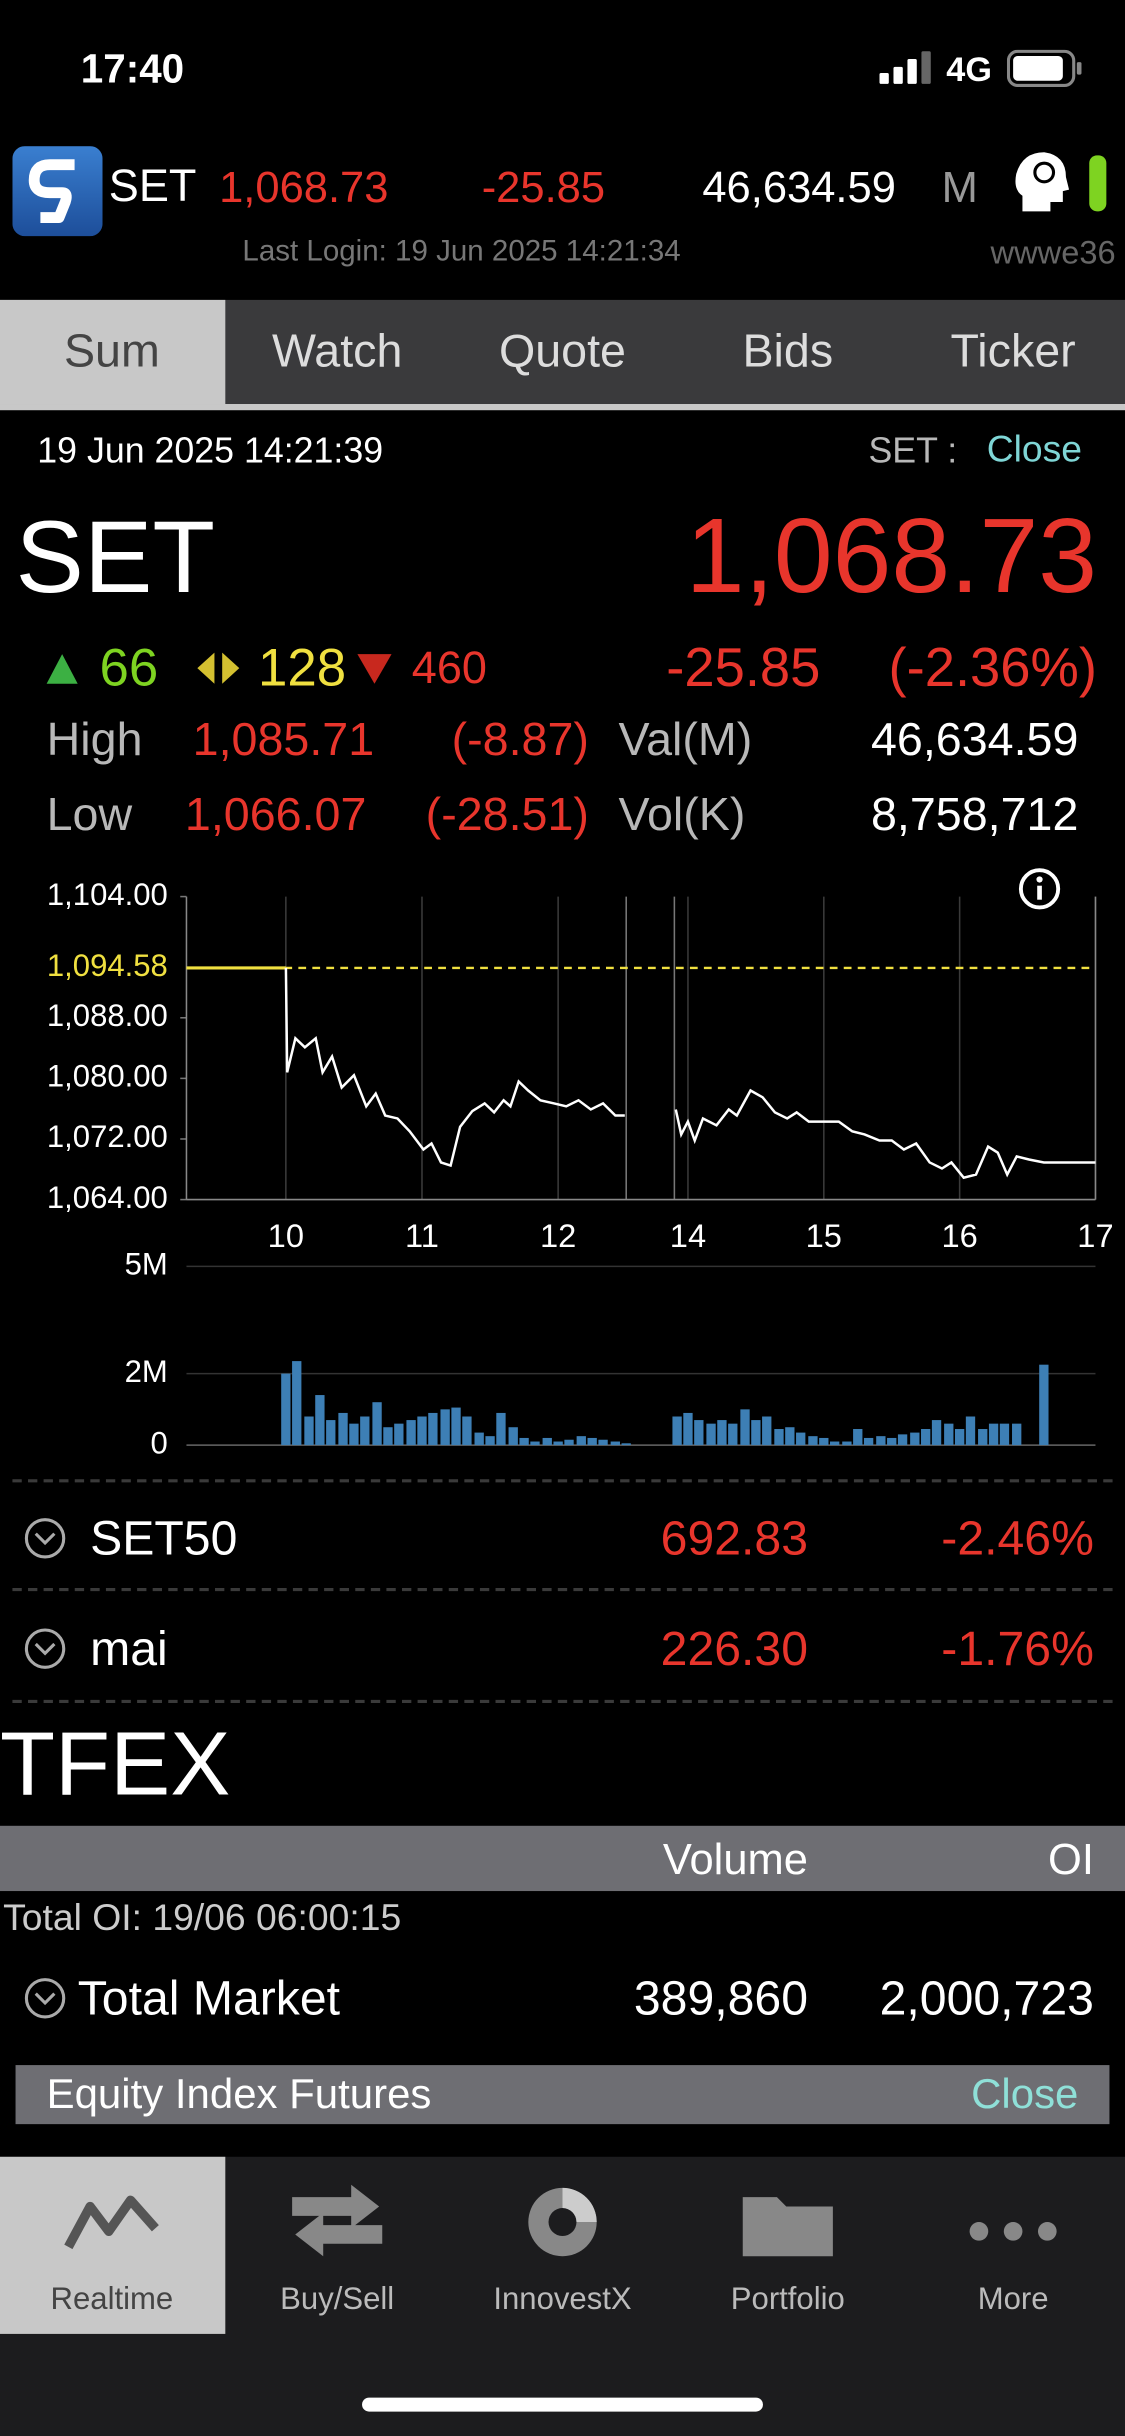 The height and width of the screenshot is (2436, 1125). I want to click on breadth-icons, so click(219, 668).